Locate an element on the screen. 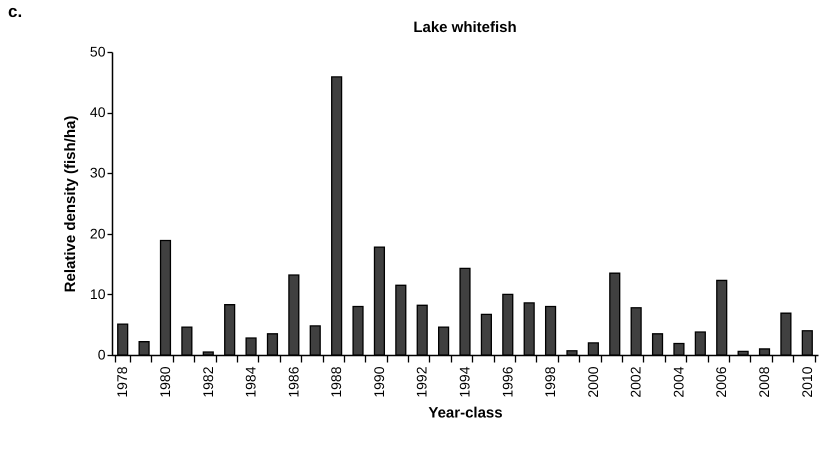 This screenshot has height=450, width=821. y-tick-label: 20 is located at coordinates (98, 233).